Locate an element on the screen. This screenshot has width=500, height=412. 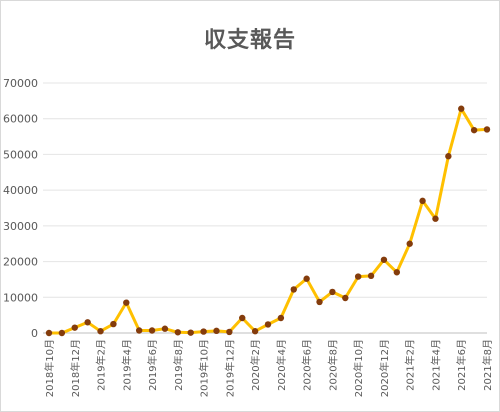
x-tick-label: 2019年10月 is located at coordinates (204, 368).